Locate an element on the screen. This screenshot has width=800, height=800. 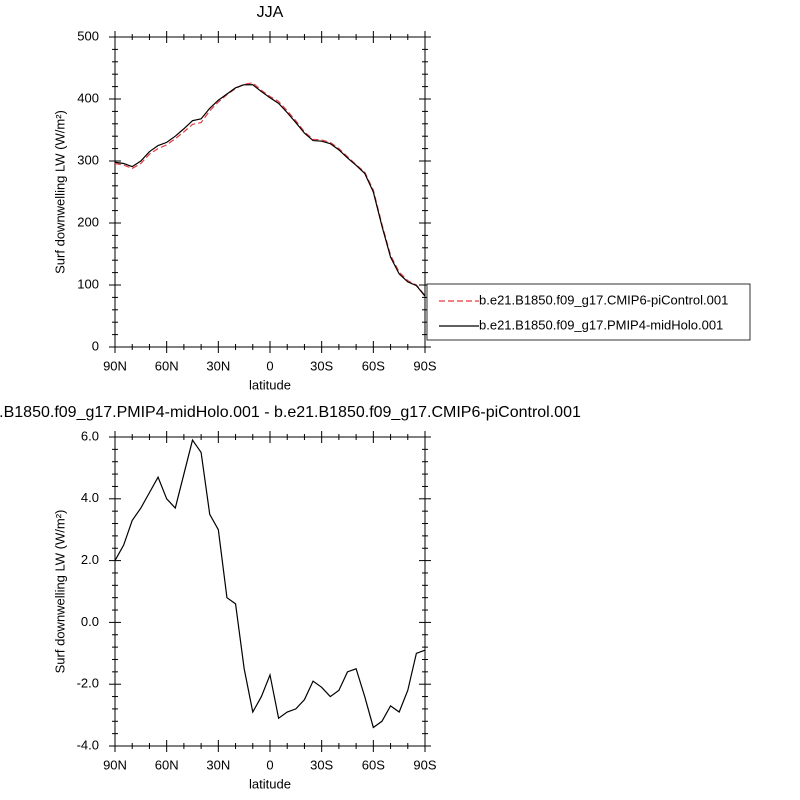
legend-label: b.e21.B1850.f09_g17.PMIP4-midHolo.001 is located at coordinates (601, 324).